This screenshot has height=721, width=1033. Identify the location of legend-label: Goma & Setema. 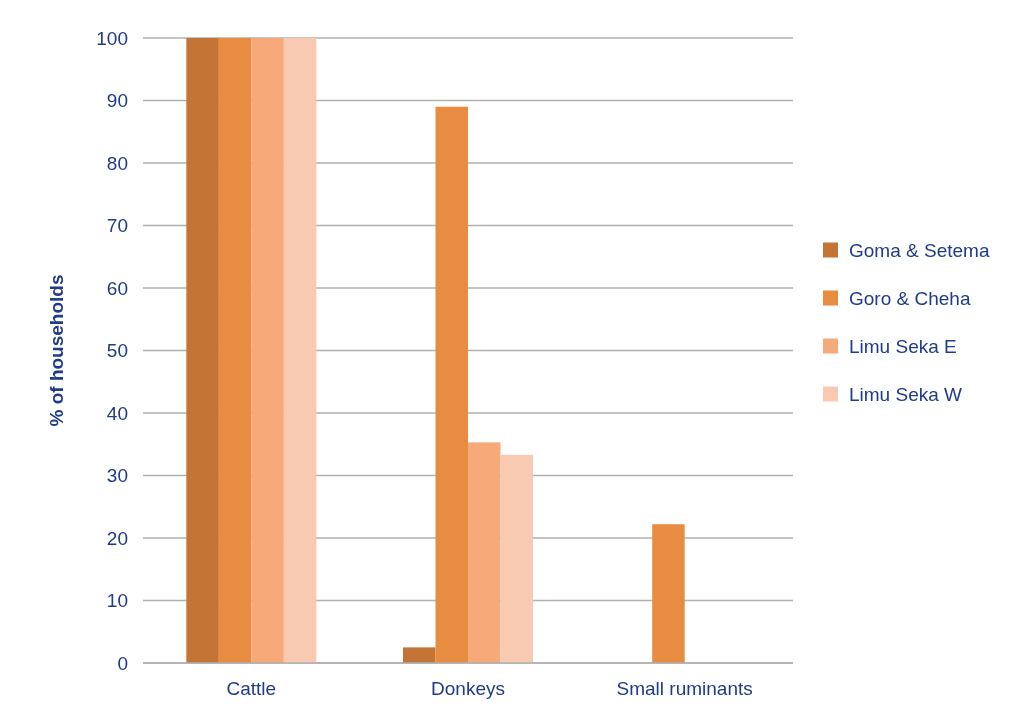
(919, 251).